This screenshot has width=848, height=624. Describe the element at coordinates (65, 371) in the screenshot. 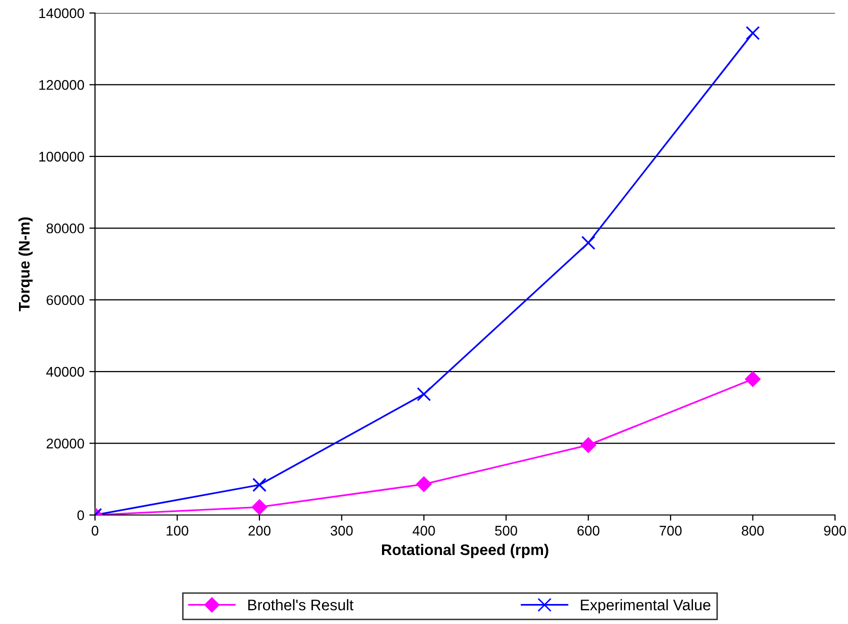

I see `y-tick-label: 40000` at that location.